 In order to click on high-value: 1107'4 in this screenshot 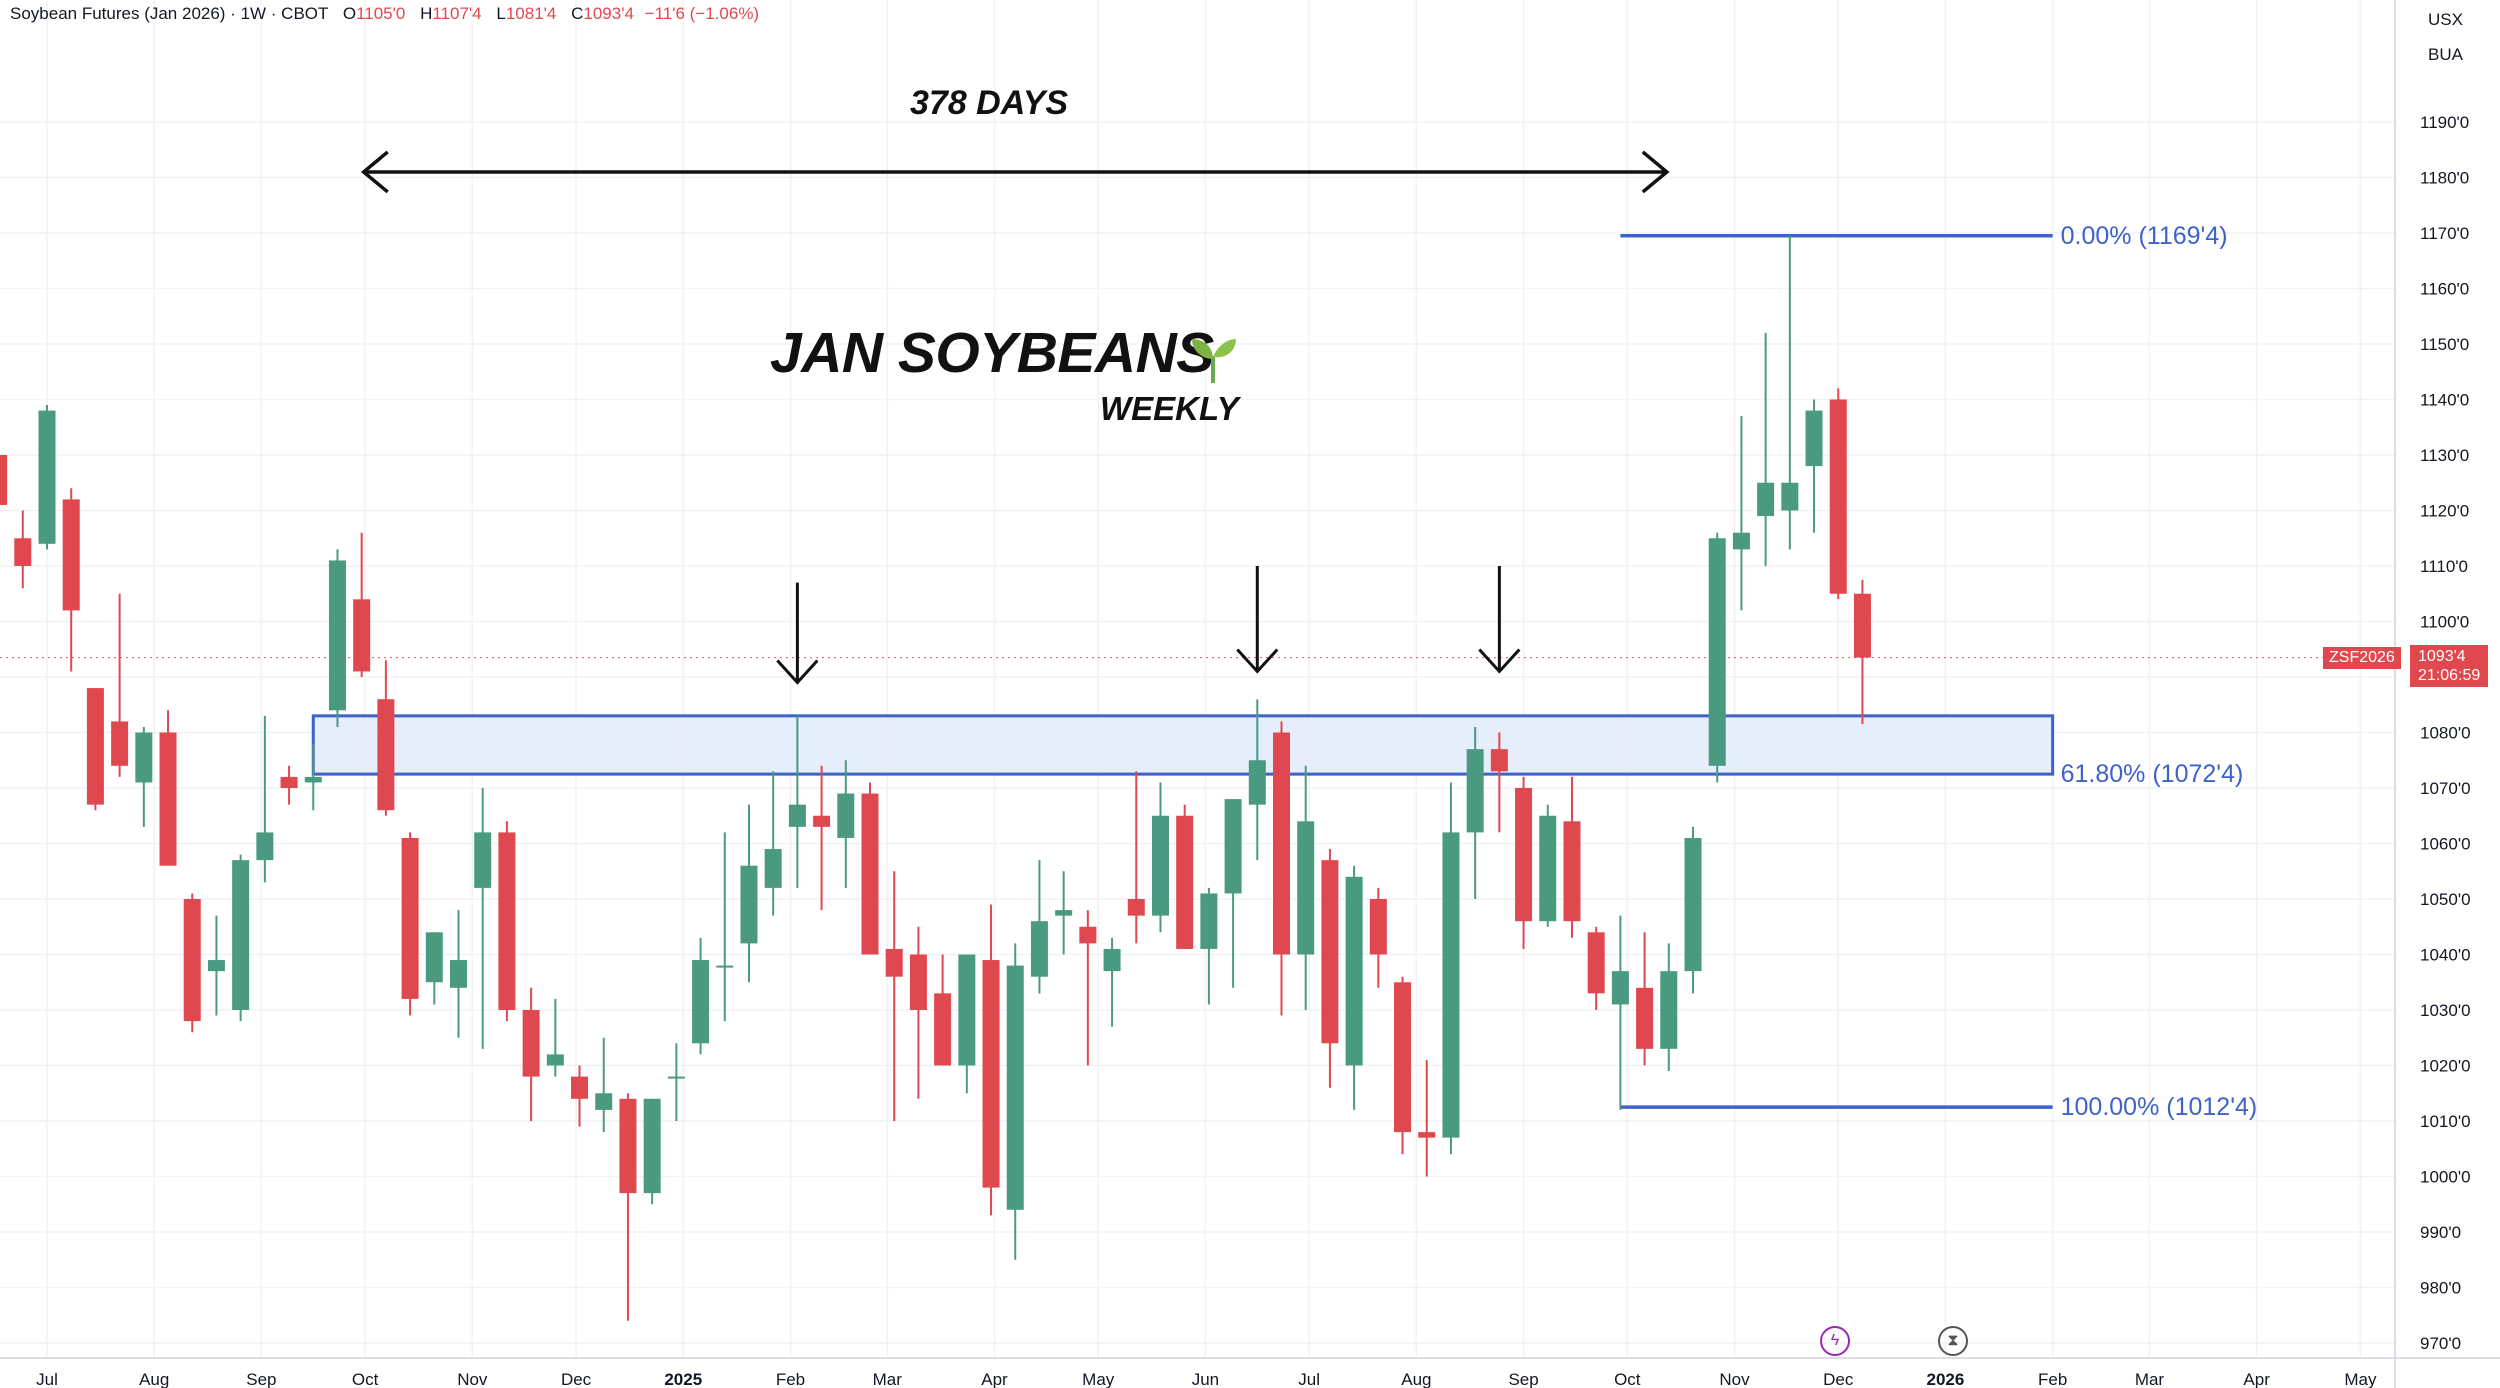, I will do `click(457, 13)`.